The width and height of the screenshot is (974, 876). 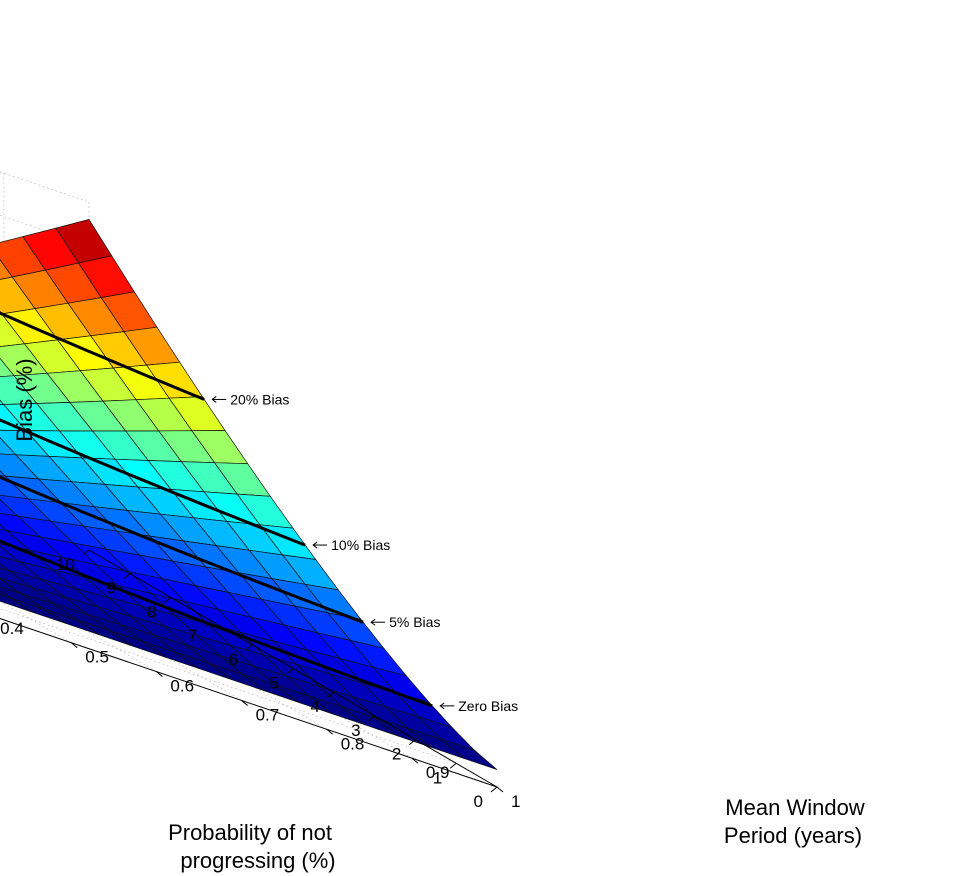 I want to click on y-tick-label: 2, so click(x=396, y=754).